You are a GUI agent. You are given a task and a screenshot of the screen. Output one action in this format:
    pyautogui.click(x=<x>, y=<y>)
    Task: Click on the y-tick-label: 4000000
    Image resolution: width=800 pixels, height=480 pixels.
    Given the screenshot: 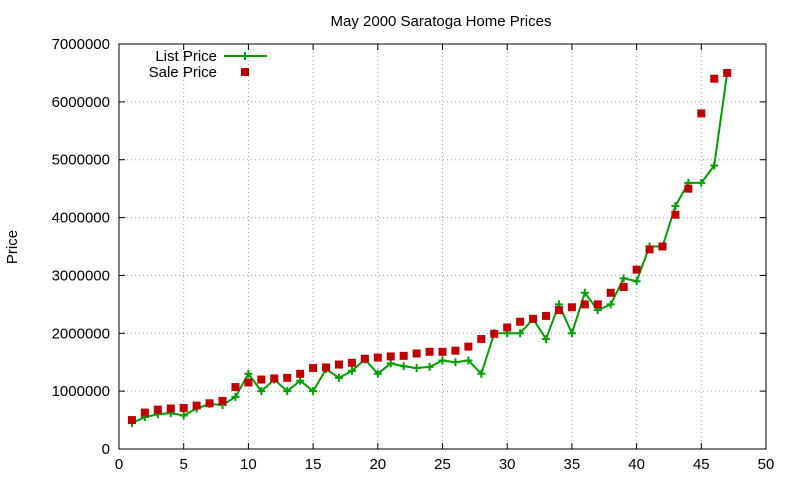 What is the action you would take?
    pyautogui.click(x=81, y=218)
    